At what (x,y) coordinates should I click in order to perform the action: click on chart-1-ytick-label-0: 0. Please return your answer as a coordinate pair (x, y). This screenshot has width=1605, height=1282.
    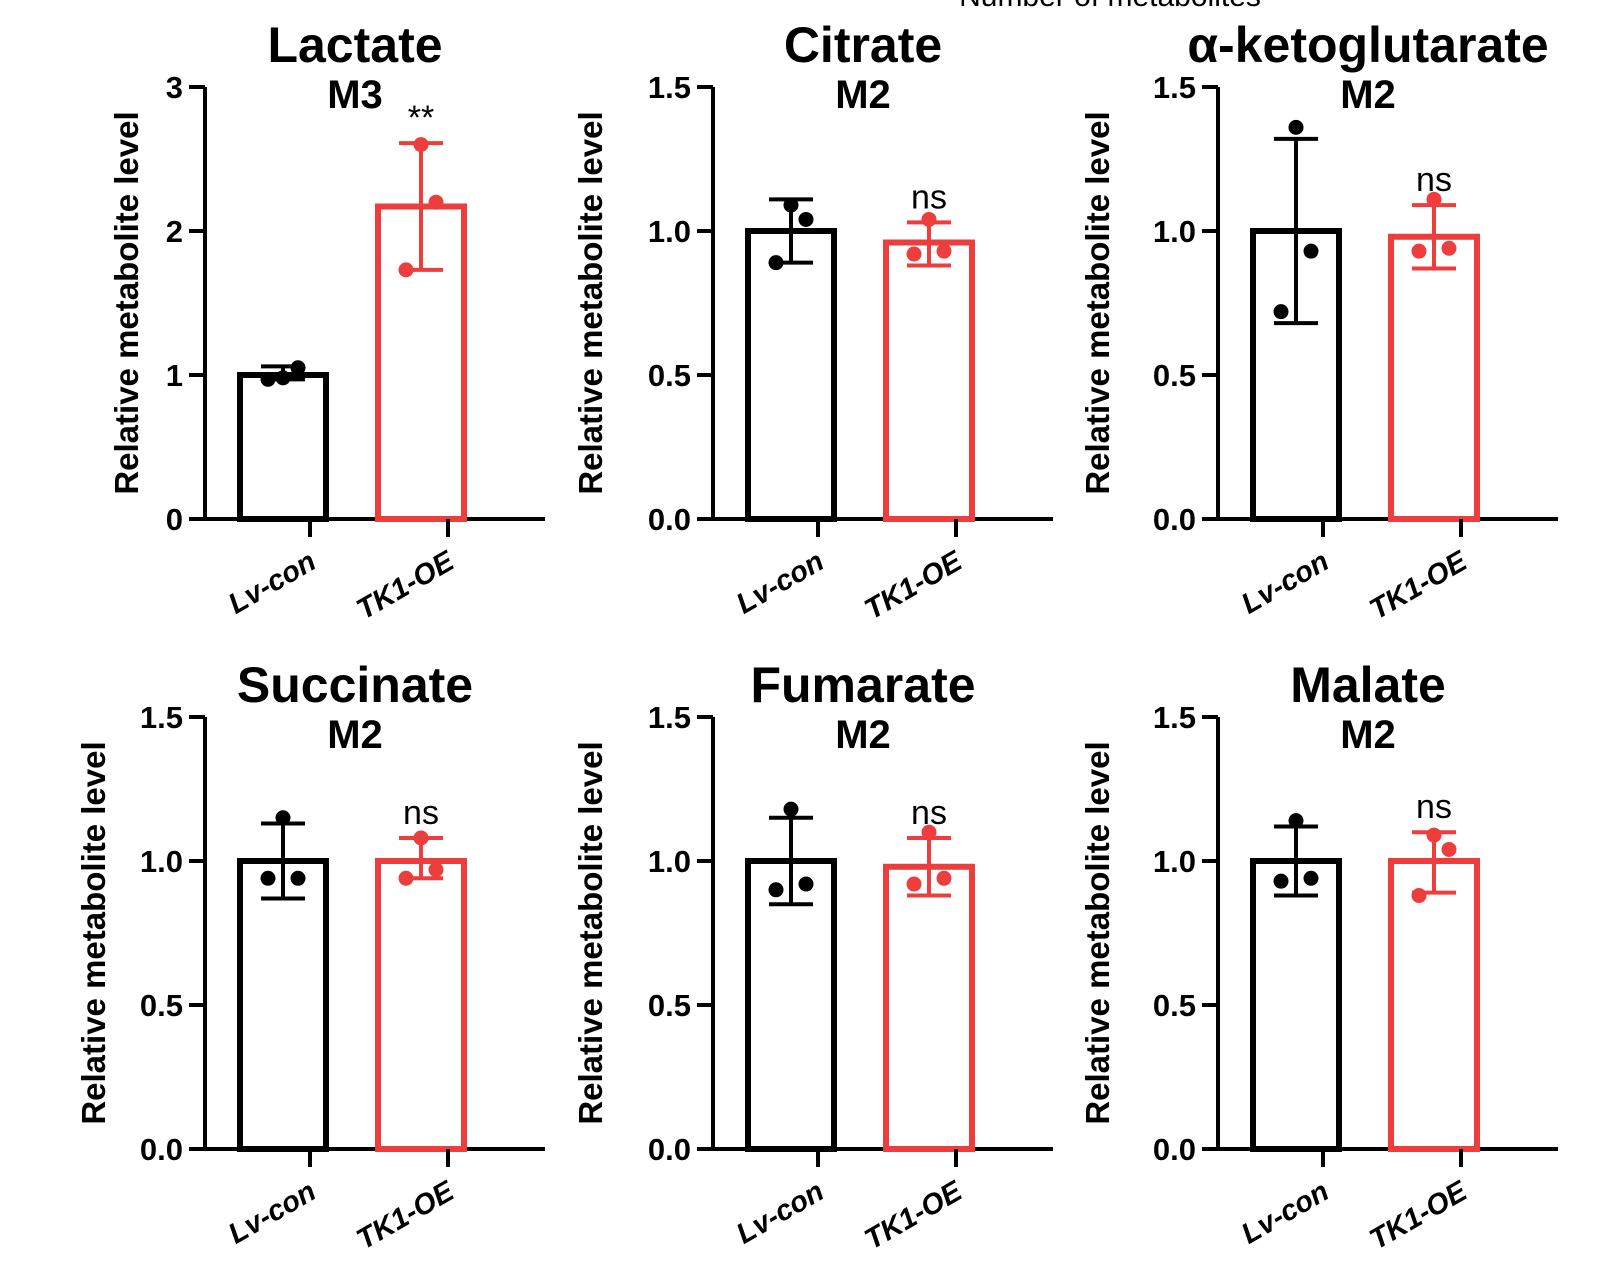
    Looking at the image, I should click on (174, 519).